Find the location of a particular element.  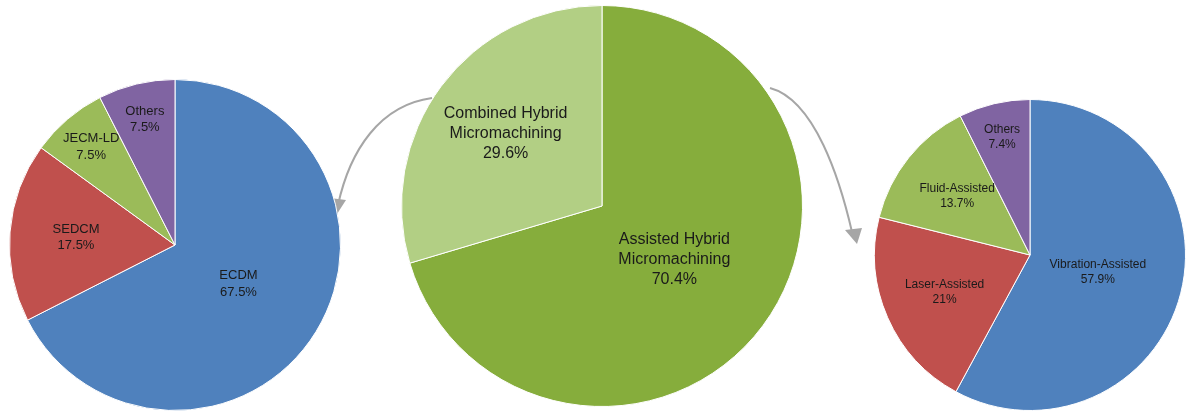

data-label: 67.5% is located at coordinates (239, 291).